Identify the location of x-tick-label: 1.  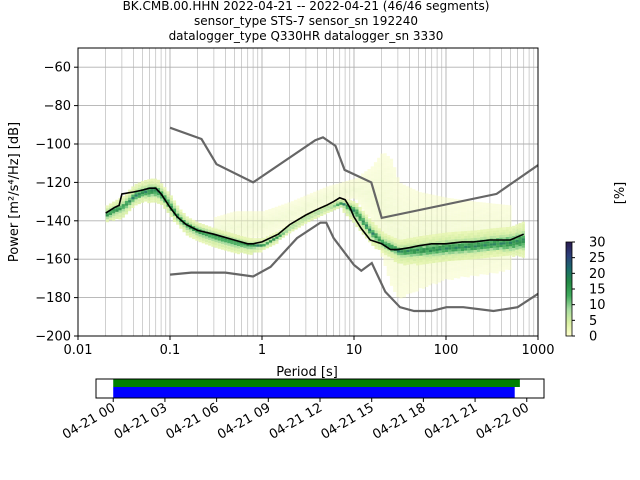
(262, 350).